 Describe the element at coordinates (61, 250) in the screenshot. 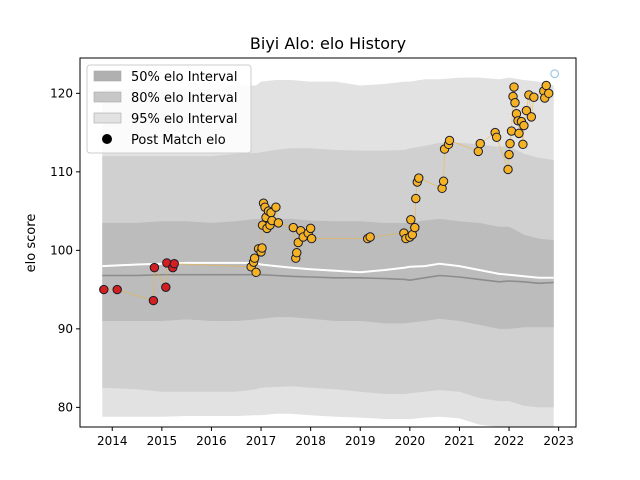

I see `y-tick-label: 100` at that location.